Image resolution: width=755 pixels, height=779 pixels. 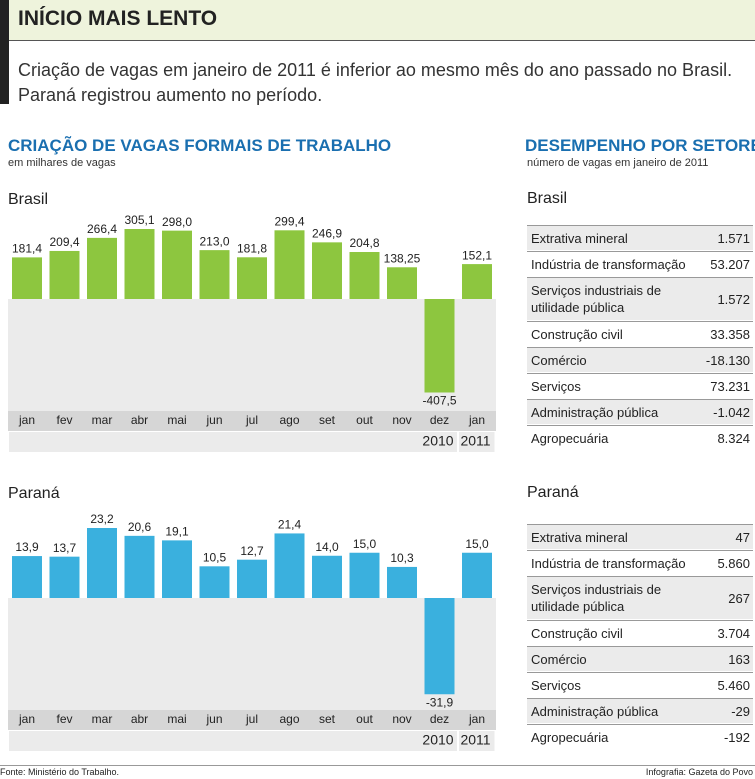 What do you see at coordinates (618, 163) in the screenshot?
I see `sectors-subtitle: número de vagas em janeiro de 2011` at bounding box center [618, 163].